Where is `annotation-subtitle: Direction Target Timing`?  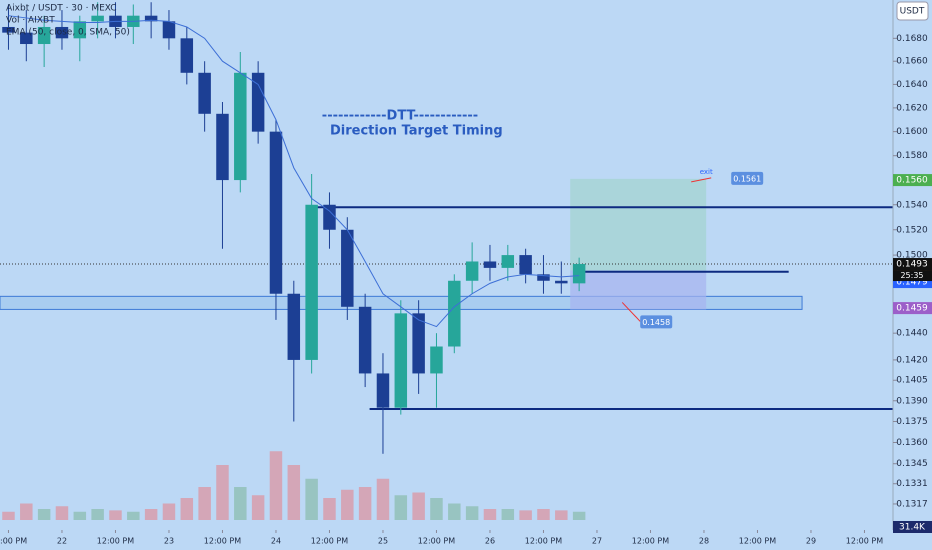 annotation-subtitle: Direction Target Timing is located at coordinates (416, 131).